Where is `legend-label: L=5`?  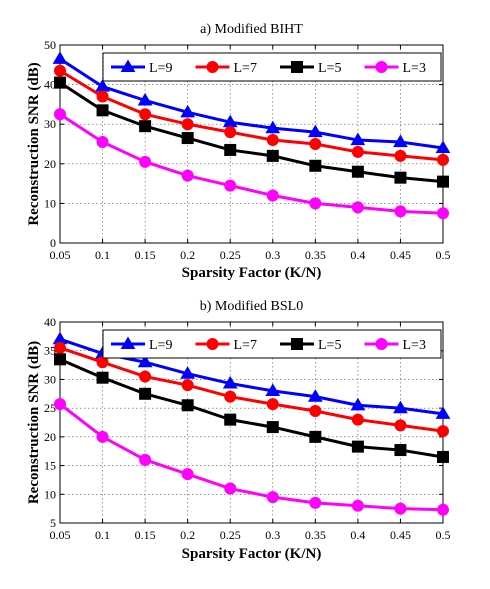 legend-label: L=5 is located at coordinates (329, 345).